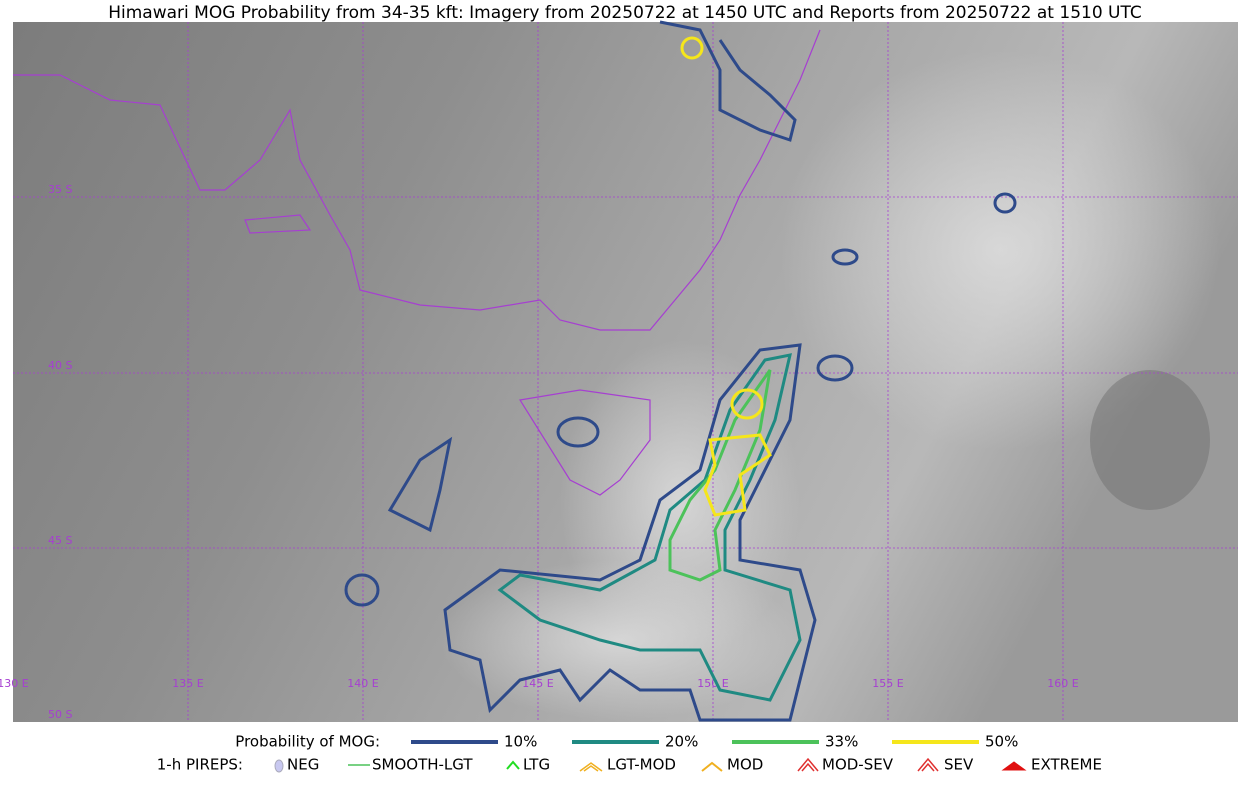  I want to click on legend-label: MOD-SEV, so click(858, 765).